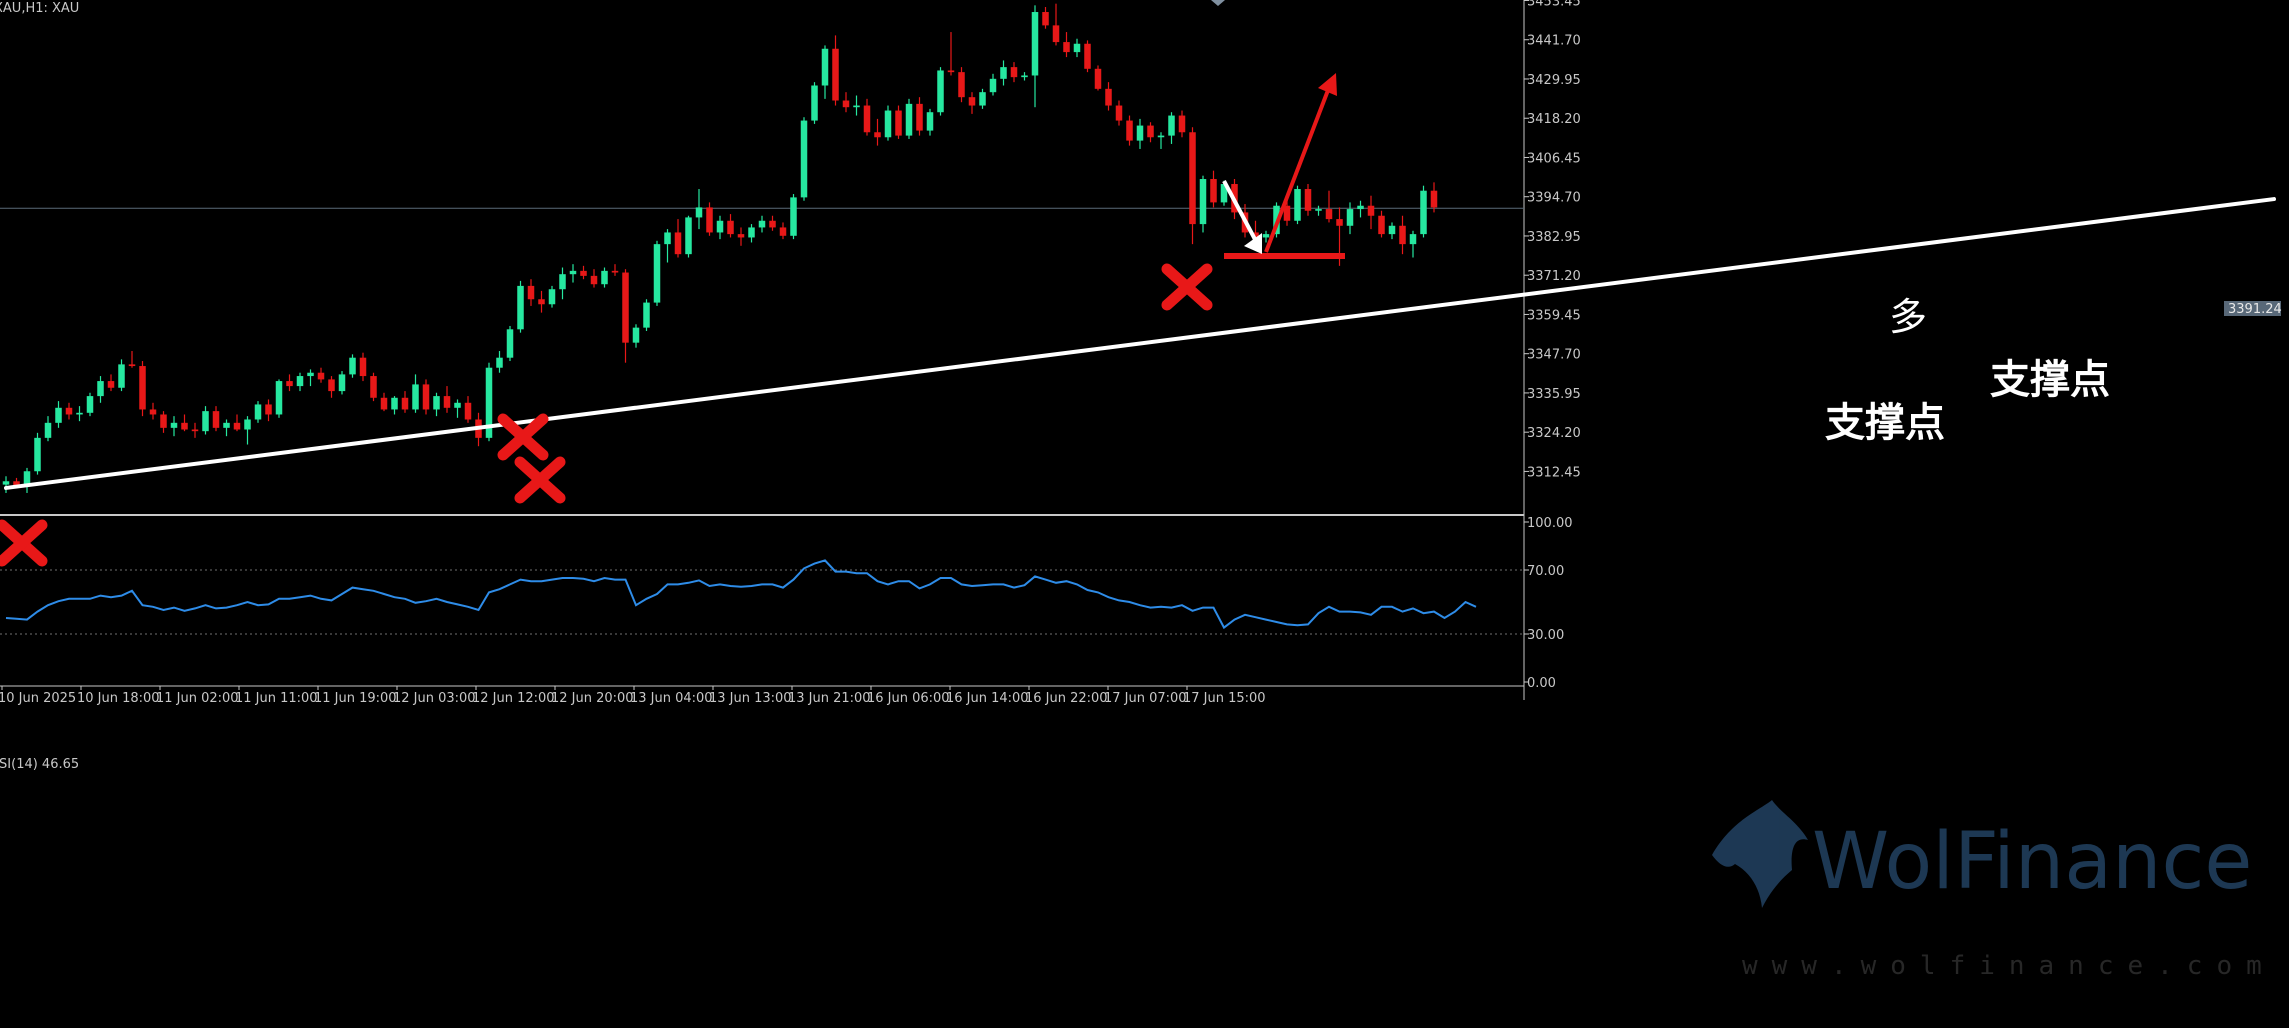 This screenshot has width=2289, height=1028. Describe the element at coordinates (2050, 379) in the screenshot. I see `support-point-label-right: 支撑点` at that location.